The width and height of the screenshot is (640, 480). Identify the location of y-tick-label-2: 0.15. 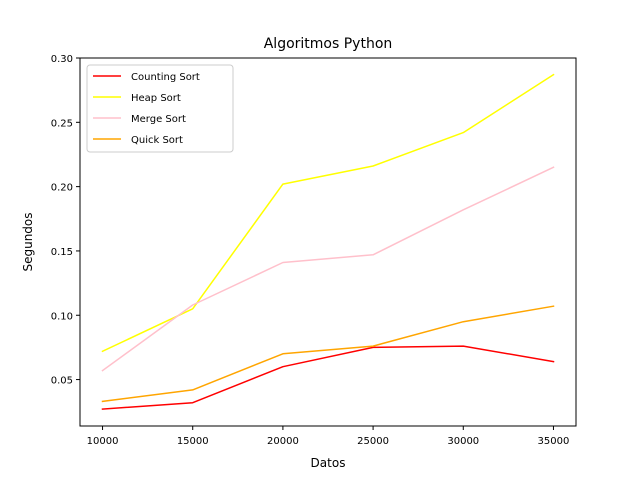
(62, 252).